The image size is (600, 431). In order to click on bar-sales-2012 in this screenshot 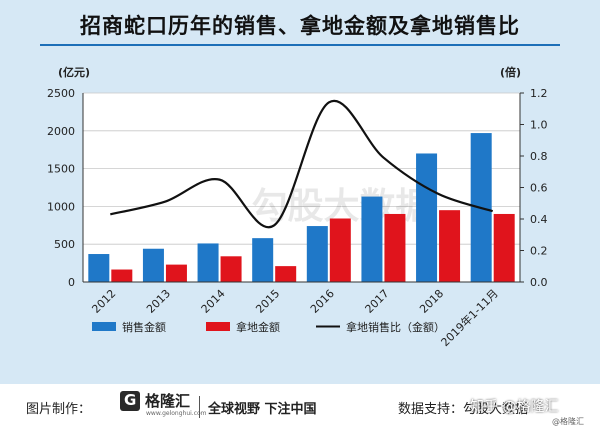, I will do `click(99, 268)`.